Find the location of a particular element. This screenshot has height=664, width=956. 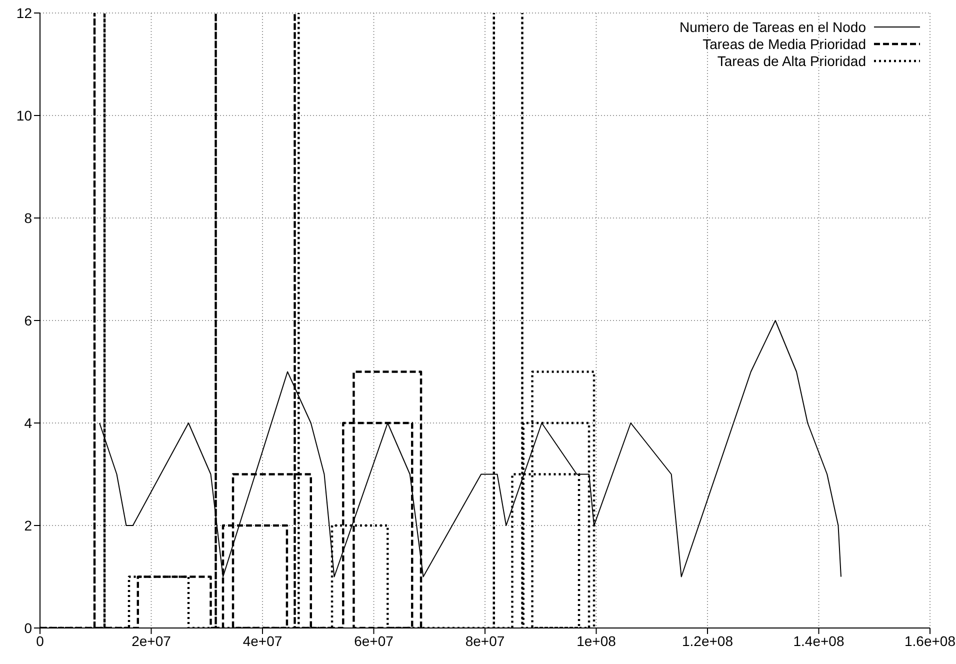

x-tick-label: 1.2e+08 is located at coordinates (708, 640).